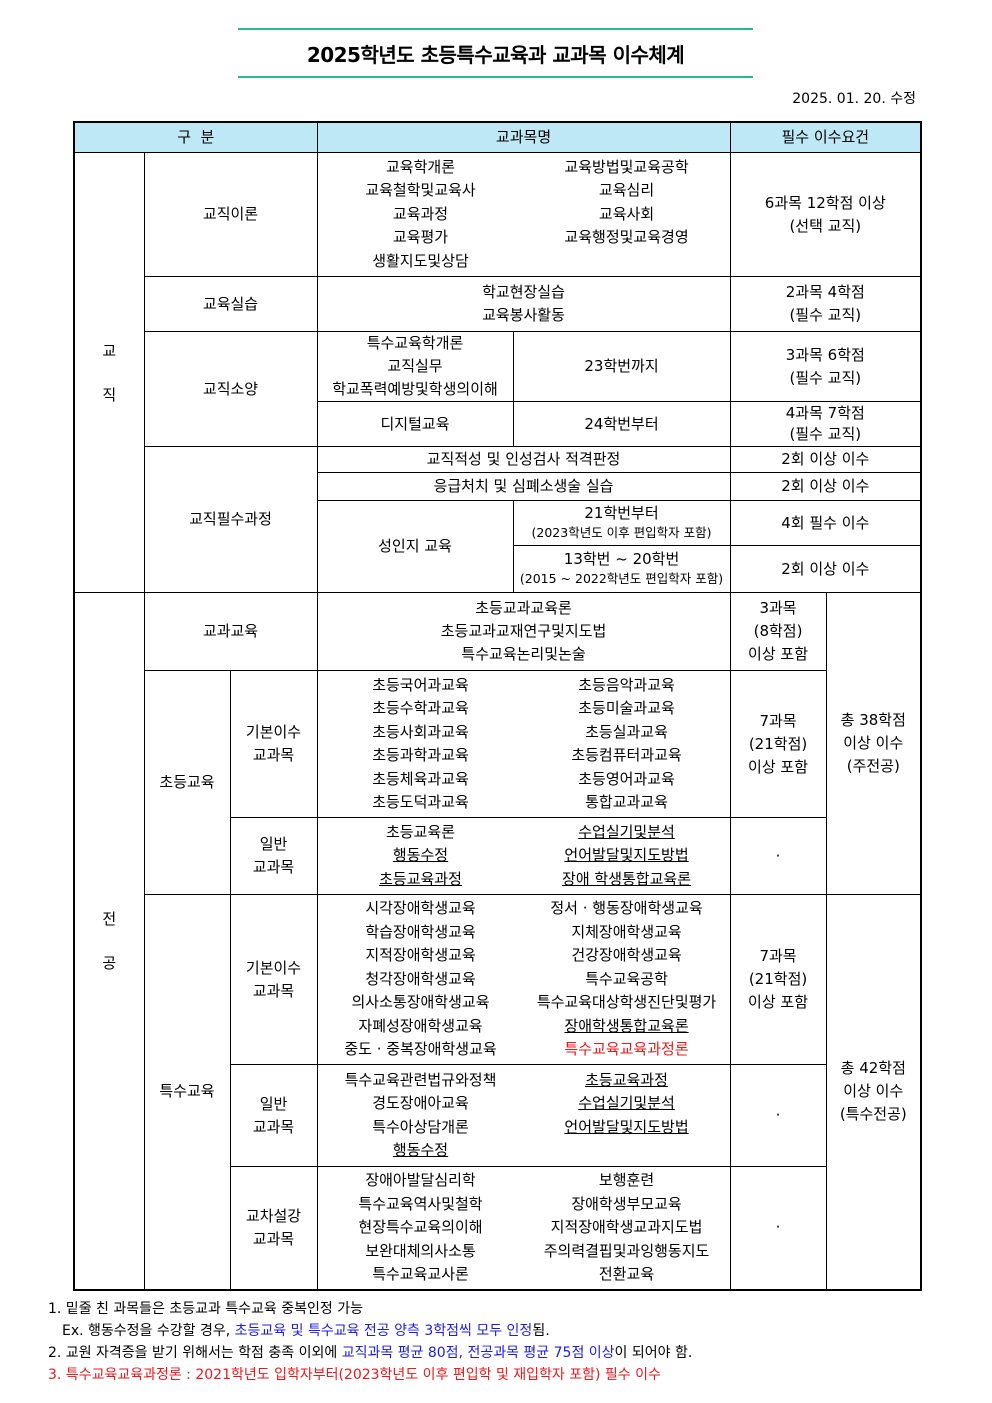  What do you see at coordinates (825, 424) in the screenshot?
I see `literacy-b-requirement: 4과목 7학점 (필수 교직)` at bounding box center [825, 424].